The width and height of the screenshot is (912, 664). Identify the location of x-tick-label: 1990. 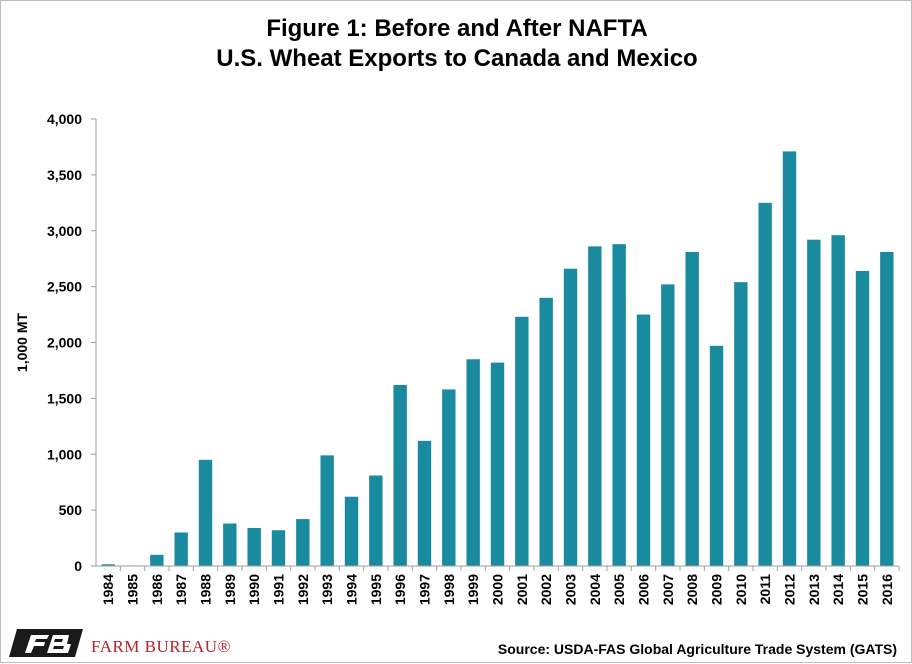
(254, 589).